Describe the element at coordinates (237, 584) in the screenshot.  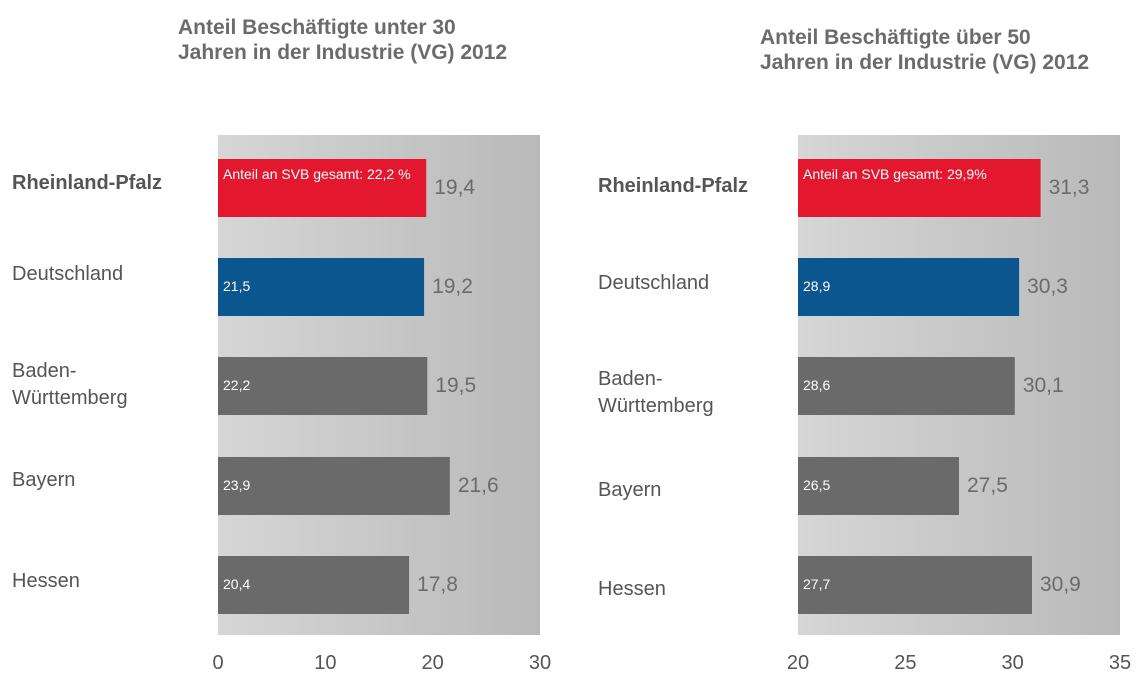
I see `bar-inner-label: 20,4` at that location.